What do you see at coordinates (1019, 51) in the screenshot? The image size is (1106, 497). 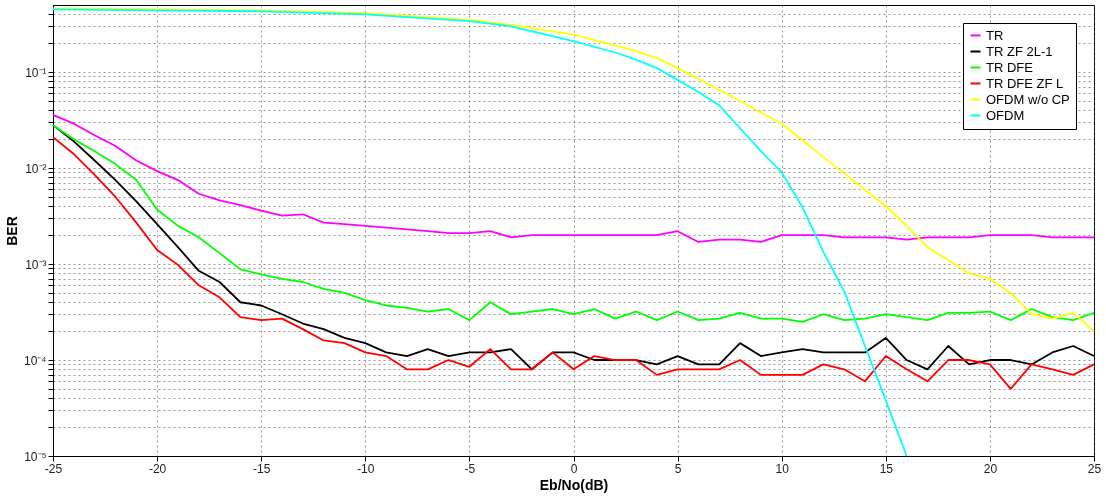 I see `legend-label: TR ZF 2L-1` at bounding box center [1019, 51].